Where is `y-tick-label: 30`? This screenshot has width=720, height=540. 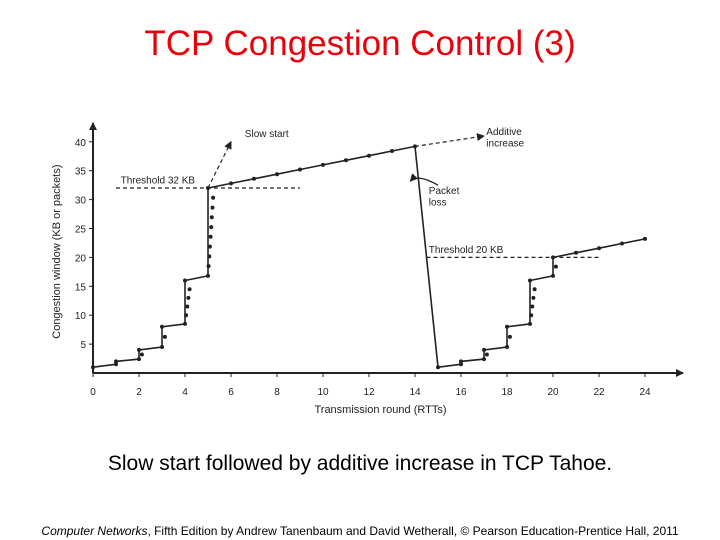 y-tick-label: 30 is located at coordinates (81, 201).